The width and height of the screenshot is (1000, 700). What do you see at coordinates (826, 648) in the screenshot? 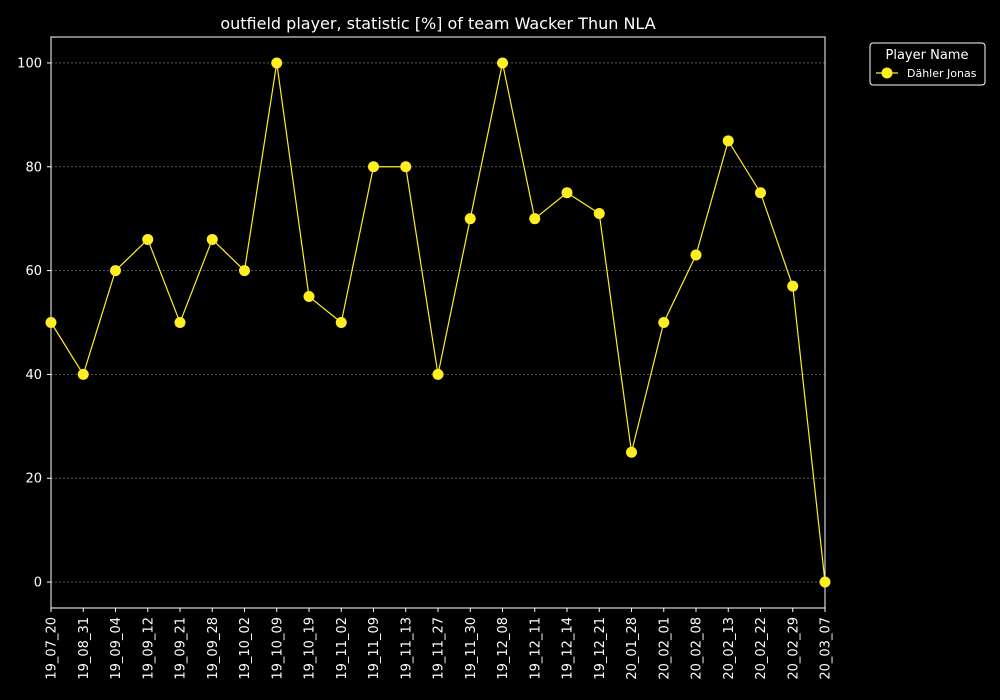
I see `x-tick-label: 20_03_07` at bounding box center [826, 648].